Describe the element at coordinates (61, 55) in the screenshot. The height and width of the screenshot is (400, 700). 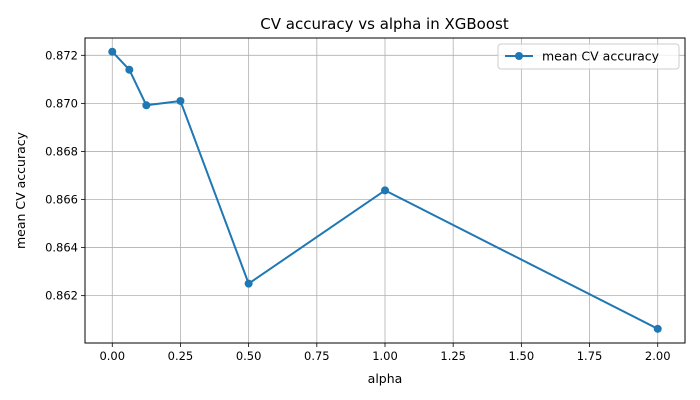
I see `y-tick-label: 0.872` at that location.